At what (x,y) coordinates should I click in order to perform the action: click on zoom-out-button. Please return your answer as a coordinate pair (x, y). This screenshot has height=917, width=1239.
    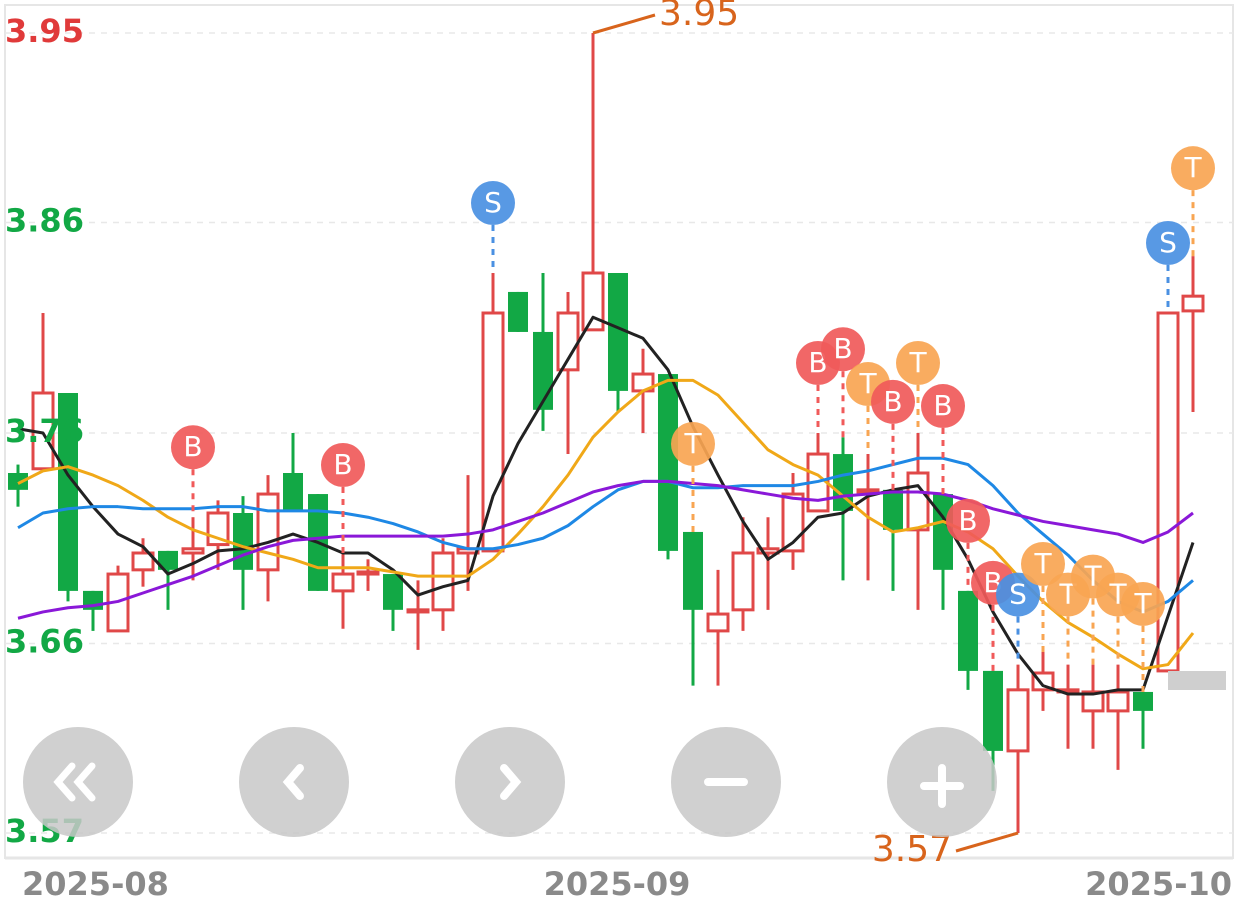
    Looking at the image, I should click on (726, 782).